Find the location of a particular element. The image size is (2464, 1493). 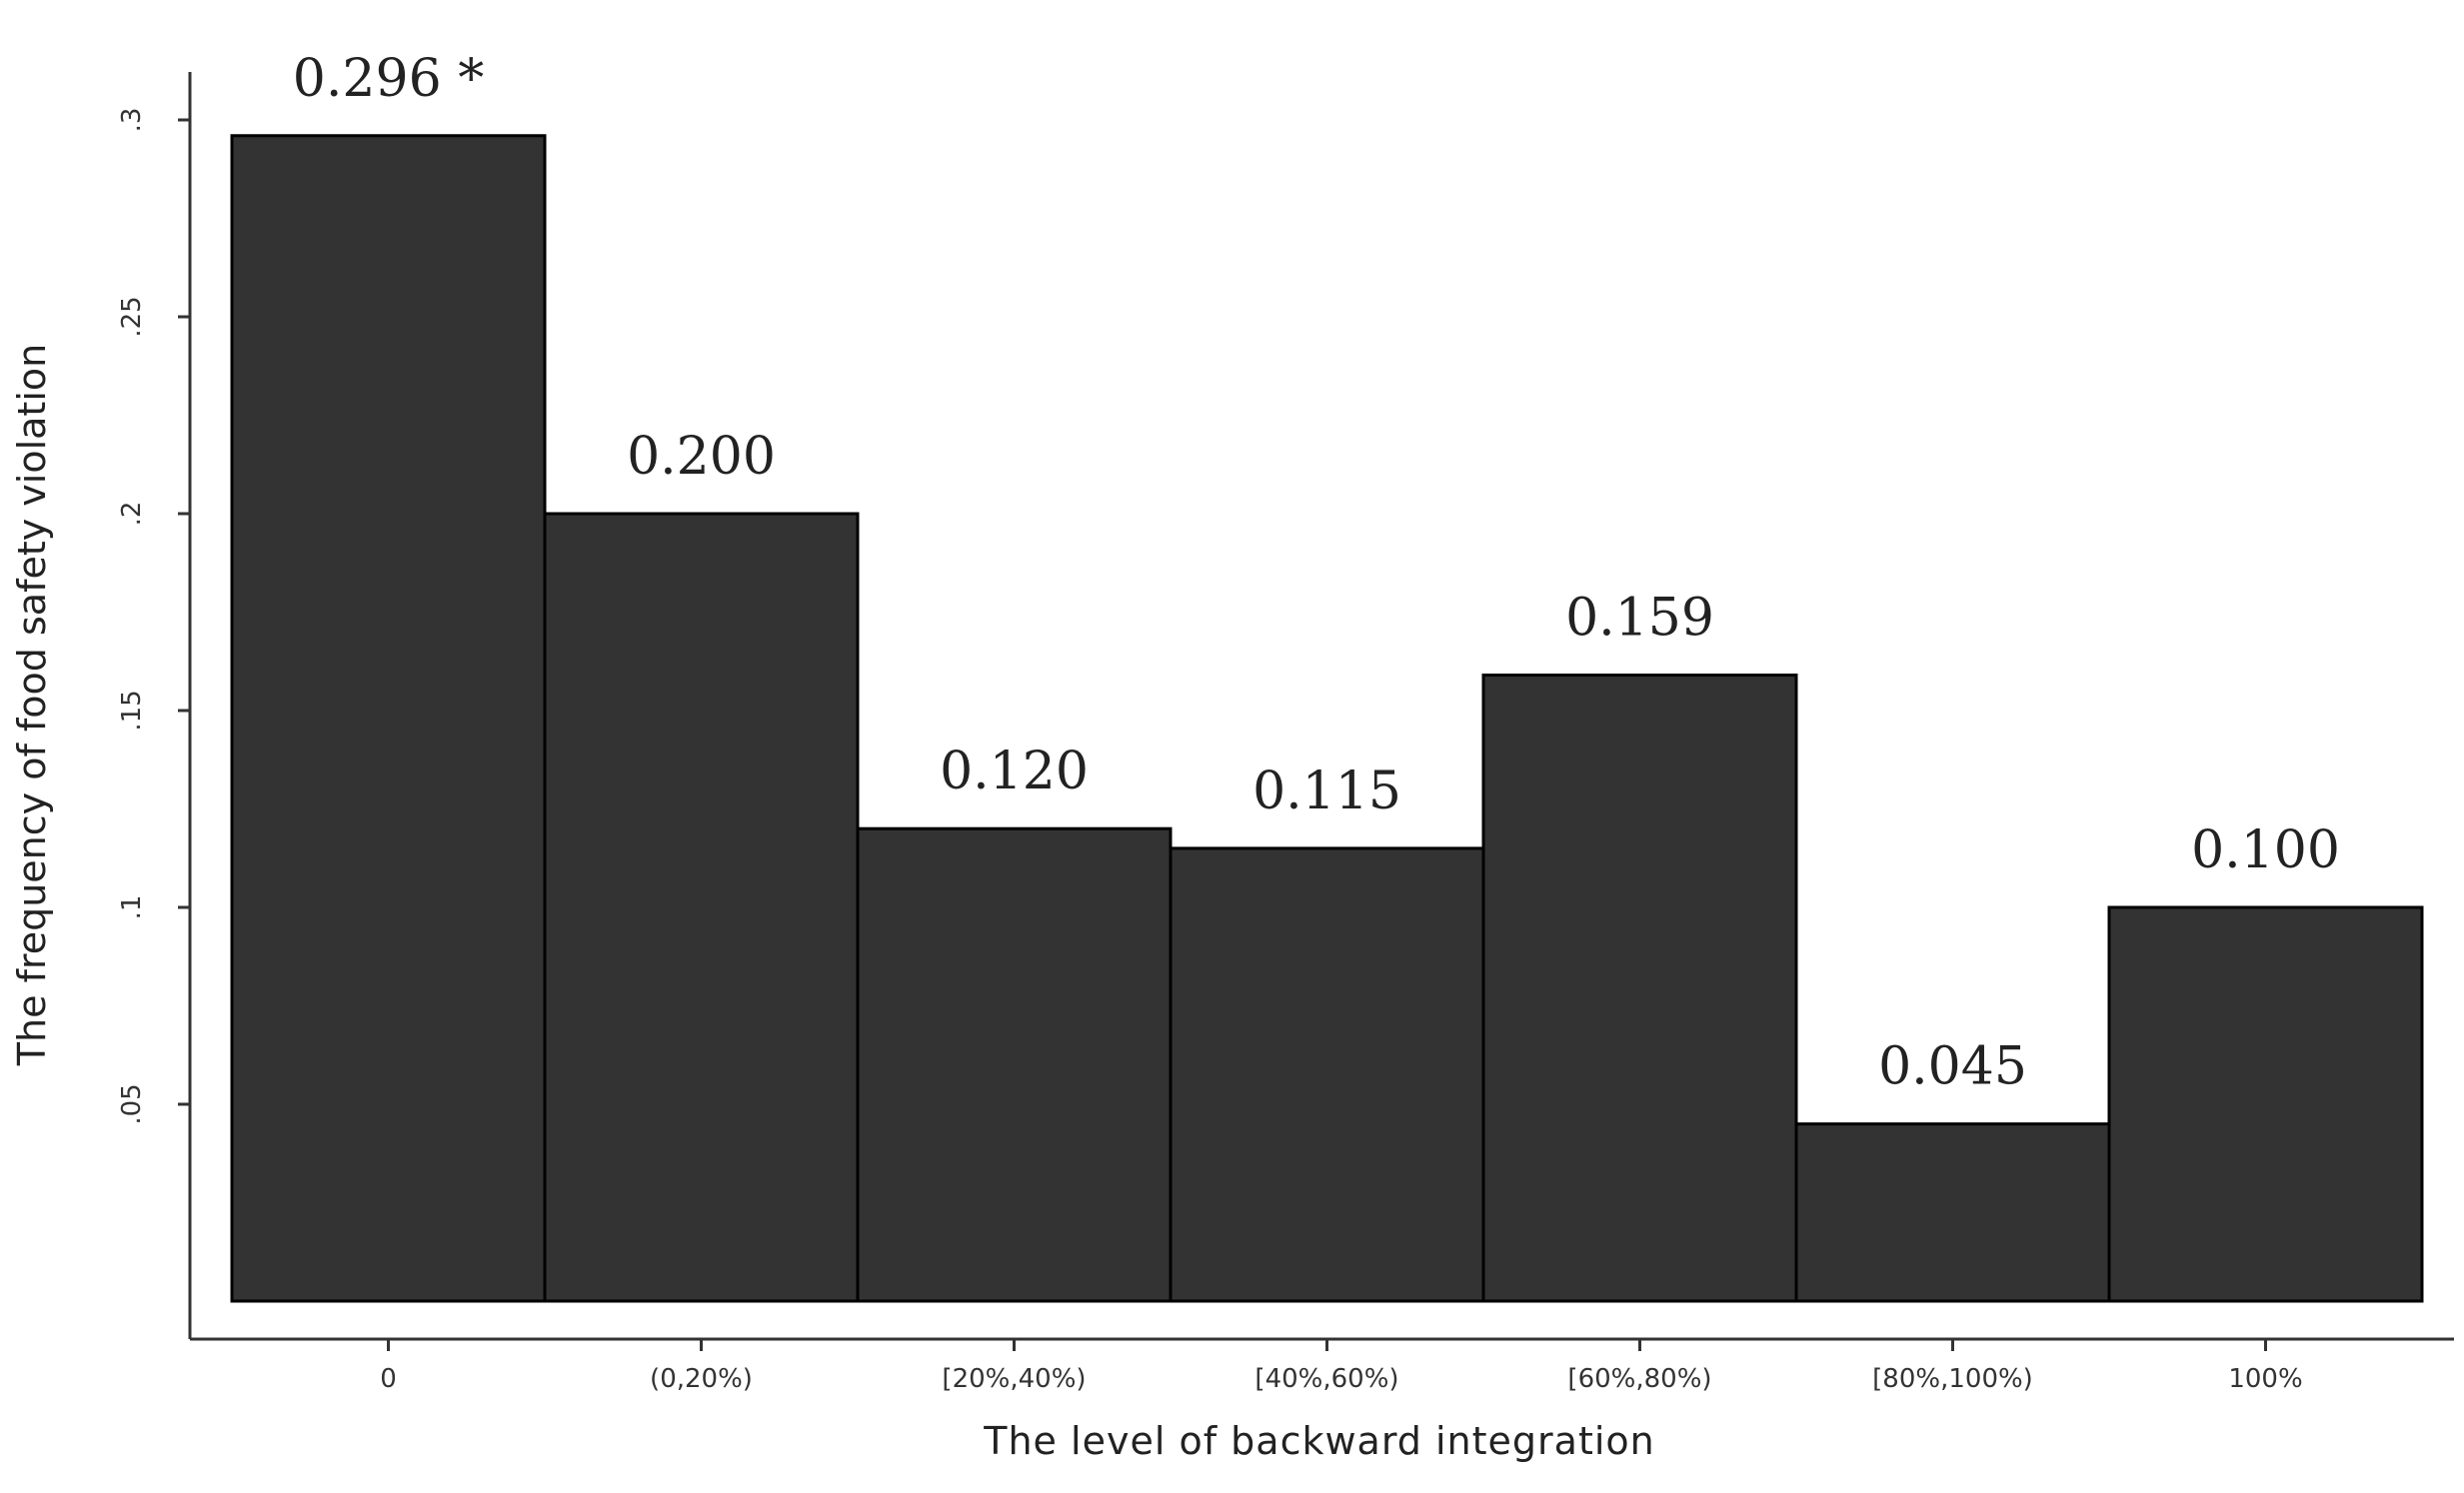

x-axis-title: The level of backward integration is located at coordinates (1318, 1441).